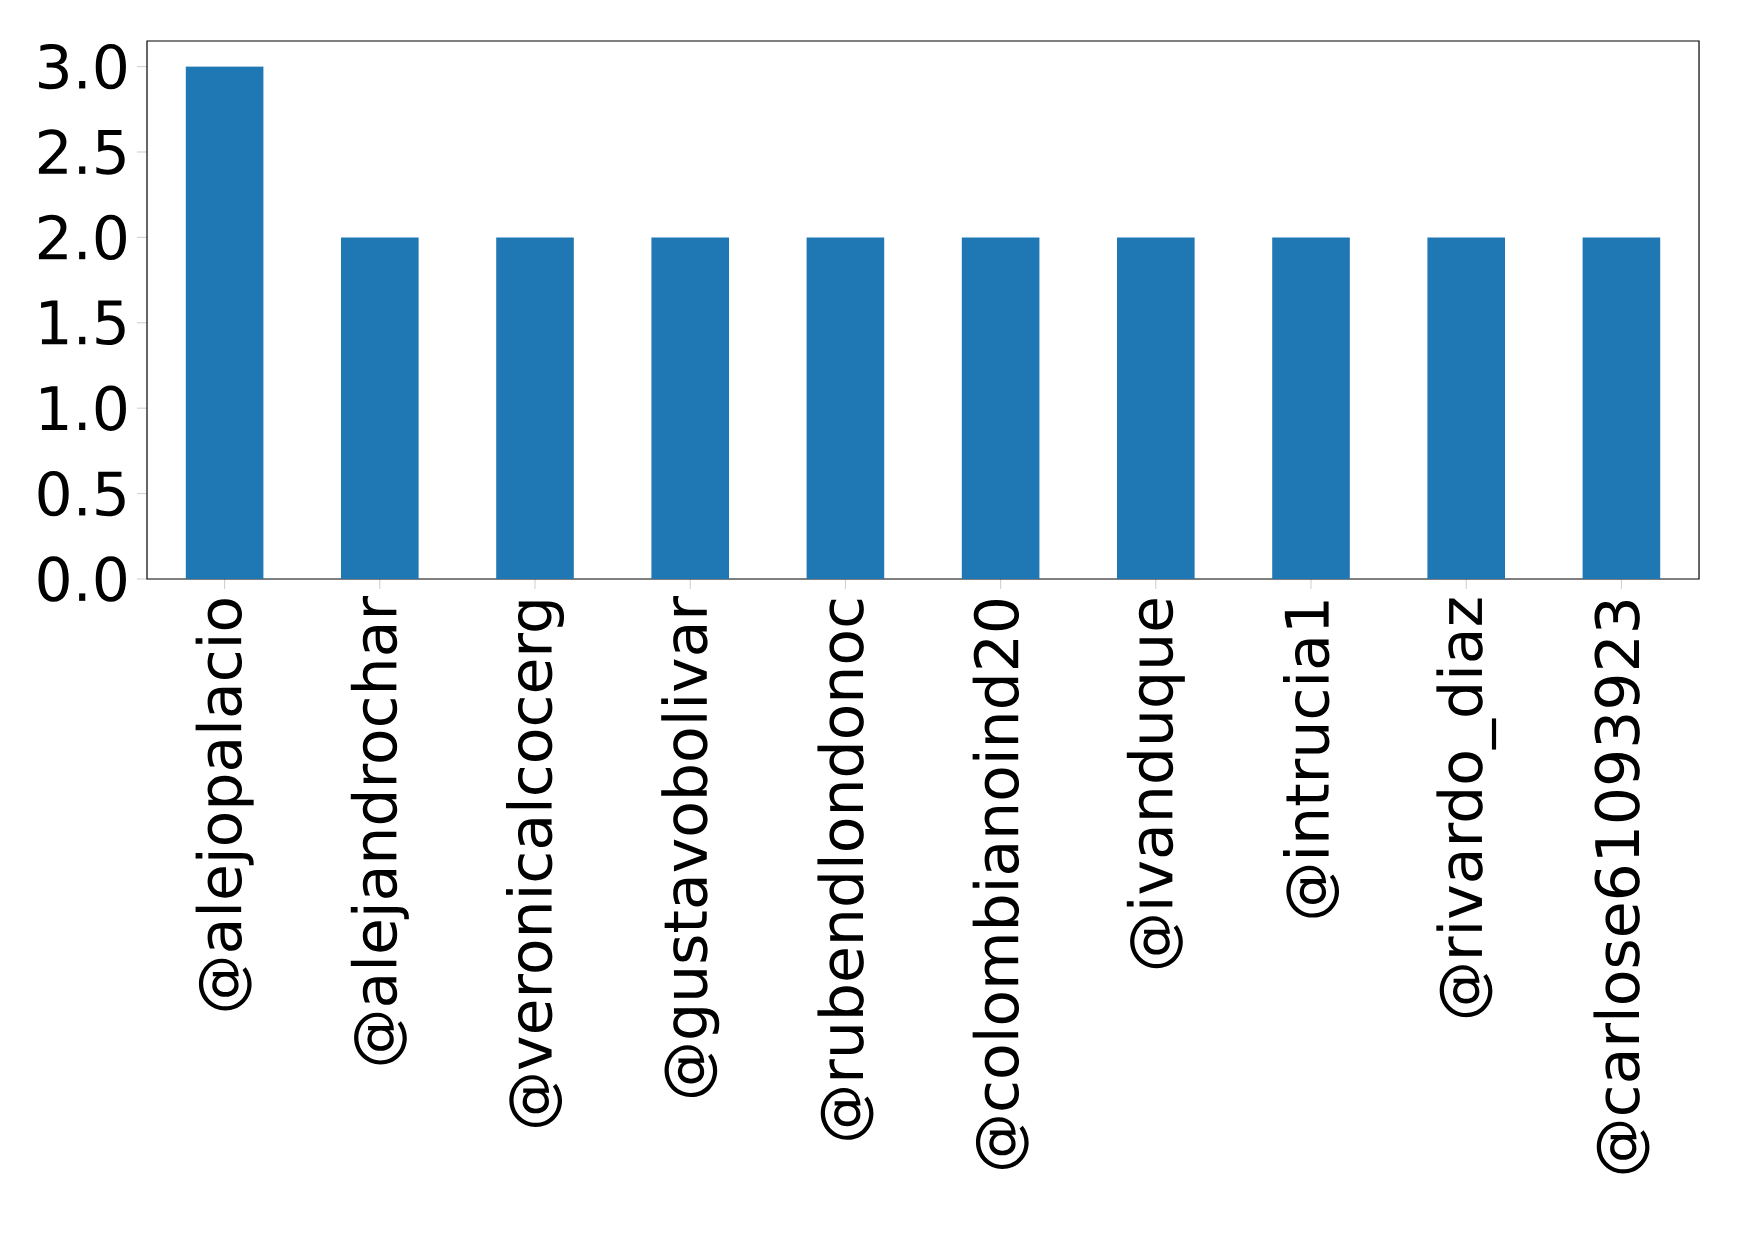 The width and height of the screenshot is (1739, 1234). What do you see at coordinates (82, 579) in the screenshot?
I see `y-tick-label: 0.0` at bounding box center [82, 579].